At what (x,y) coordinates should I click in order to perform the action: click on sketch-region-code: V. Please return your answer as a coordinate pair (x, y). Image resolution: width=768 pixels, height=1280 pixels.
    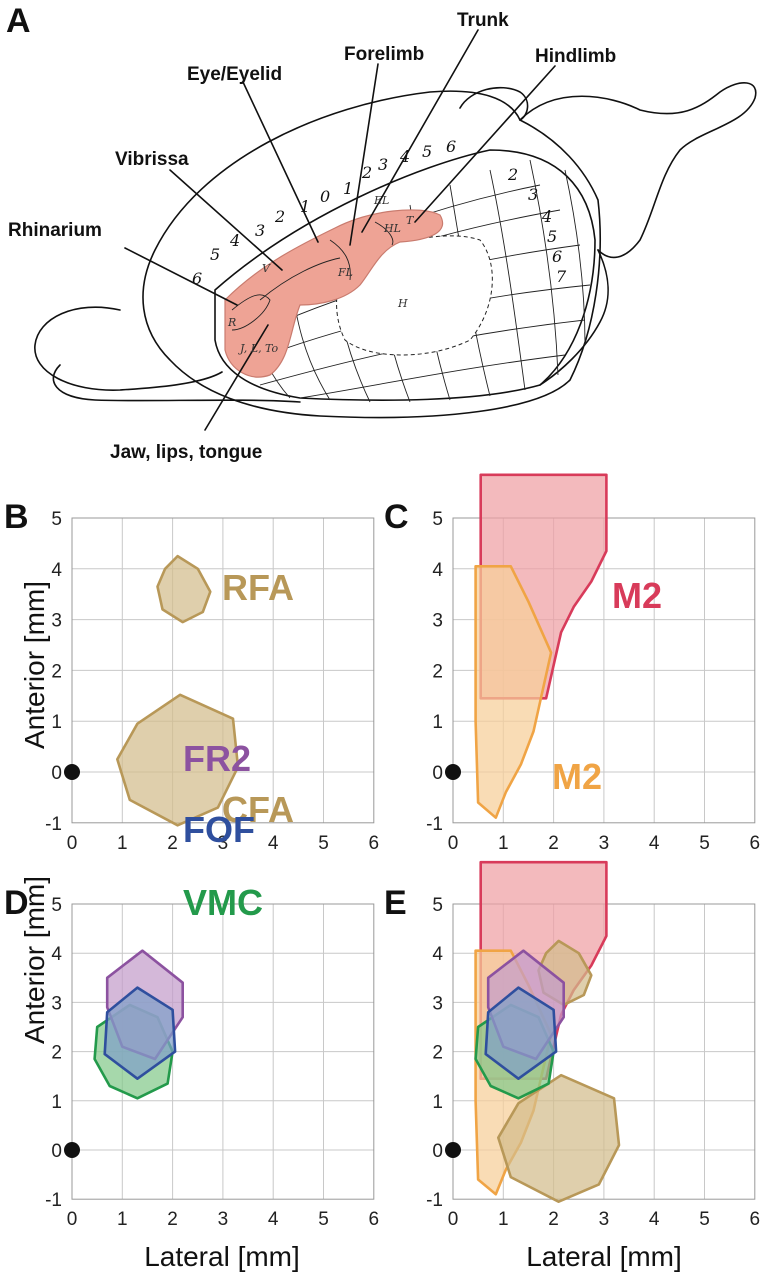
    Looking at the image, I should click on (266, 268).